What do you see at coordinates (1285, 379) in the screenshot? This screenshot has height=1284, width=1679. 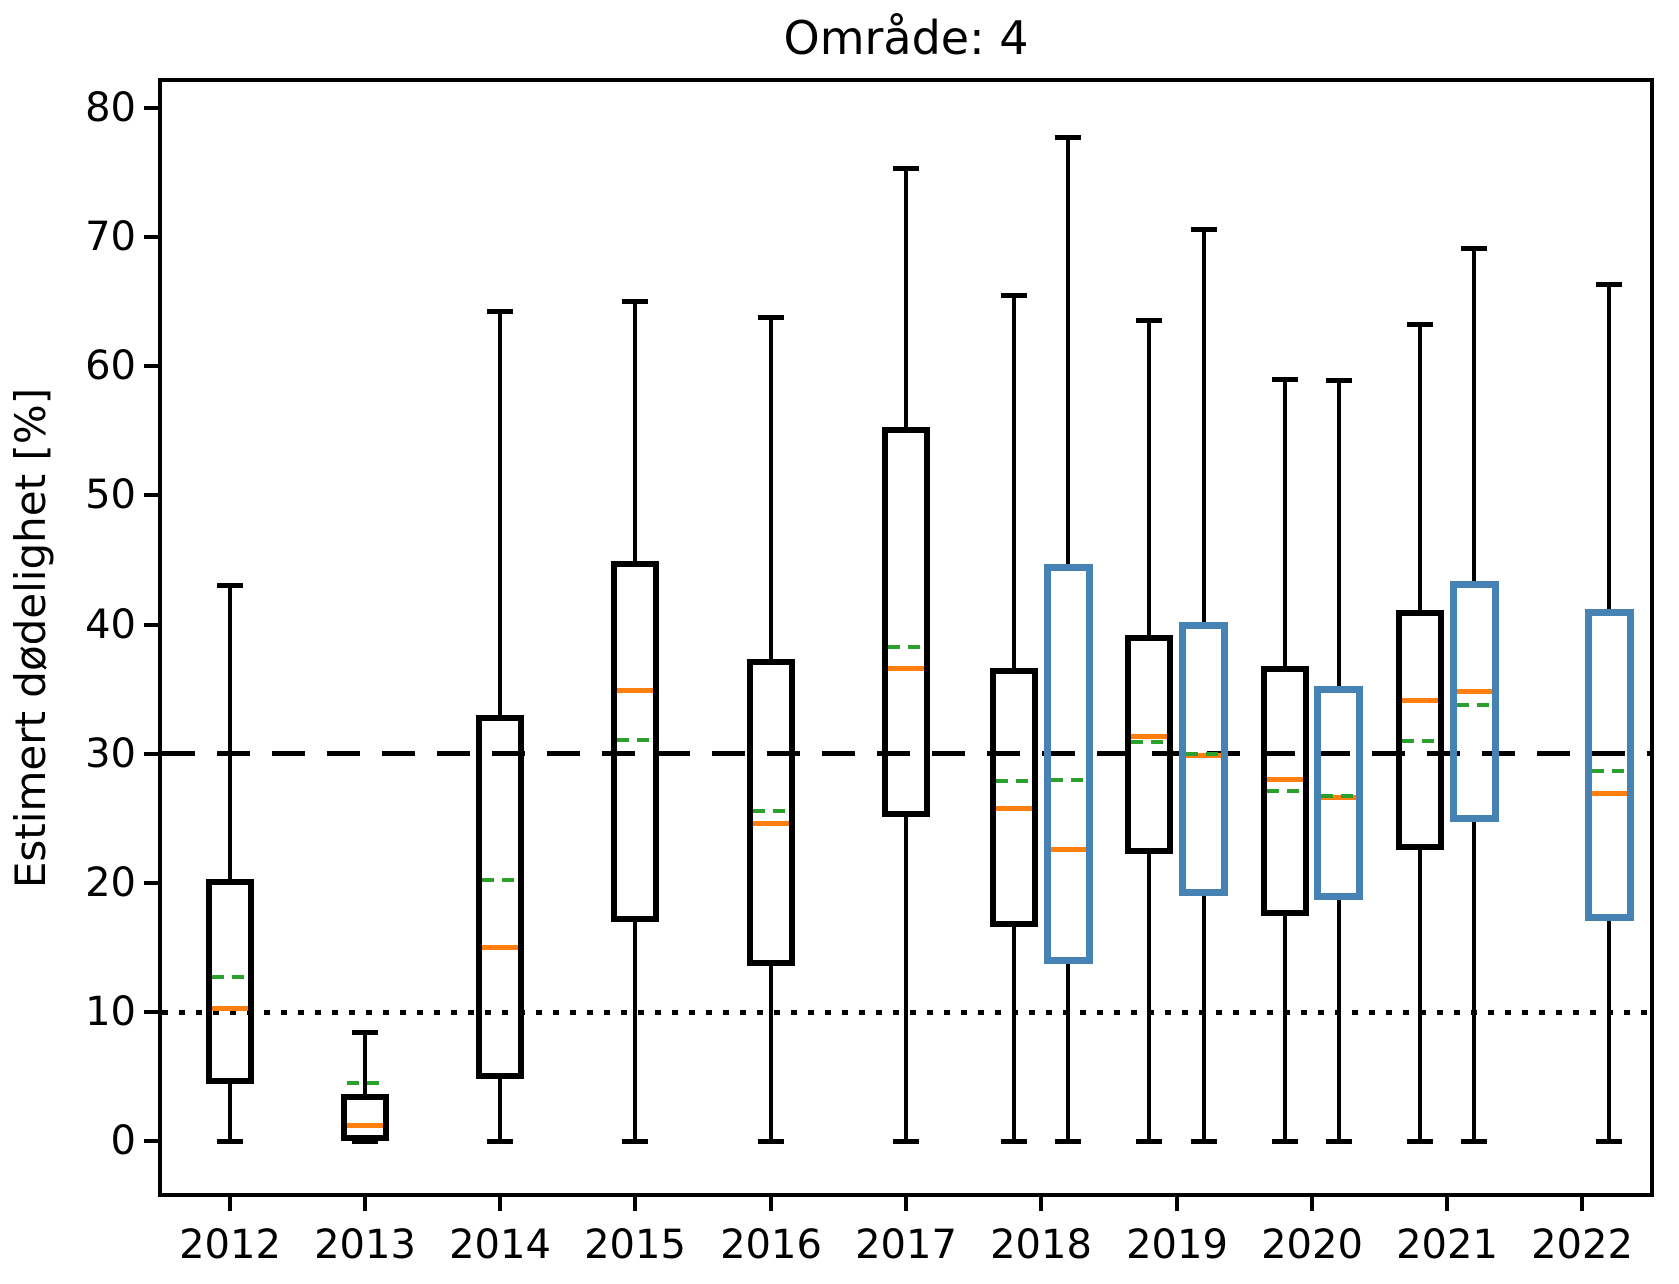 I see `whisker-cap-upper-black-2020` at bounding box center [1285, 379].